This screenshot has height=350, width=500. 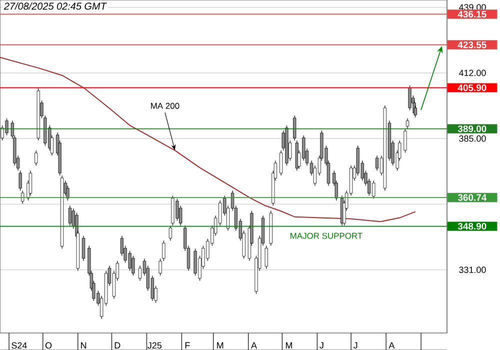 I want to click on x-tick-label: D, so click(x=117, y=345).